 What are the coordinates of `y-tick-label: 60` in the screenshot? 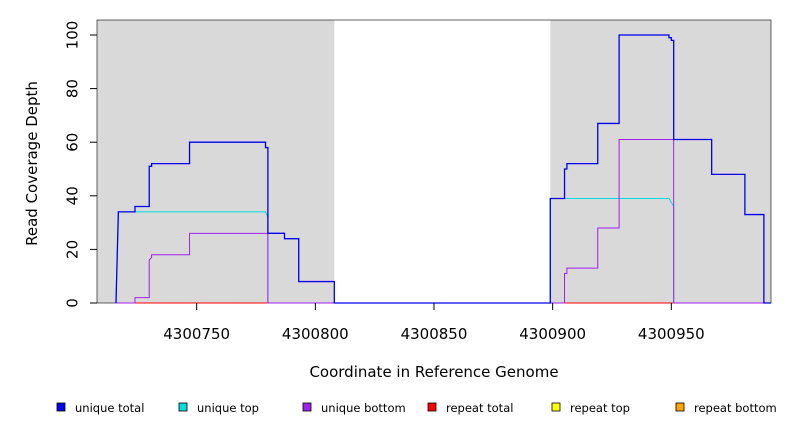 It's located at (72, 142).